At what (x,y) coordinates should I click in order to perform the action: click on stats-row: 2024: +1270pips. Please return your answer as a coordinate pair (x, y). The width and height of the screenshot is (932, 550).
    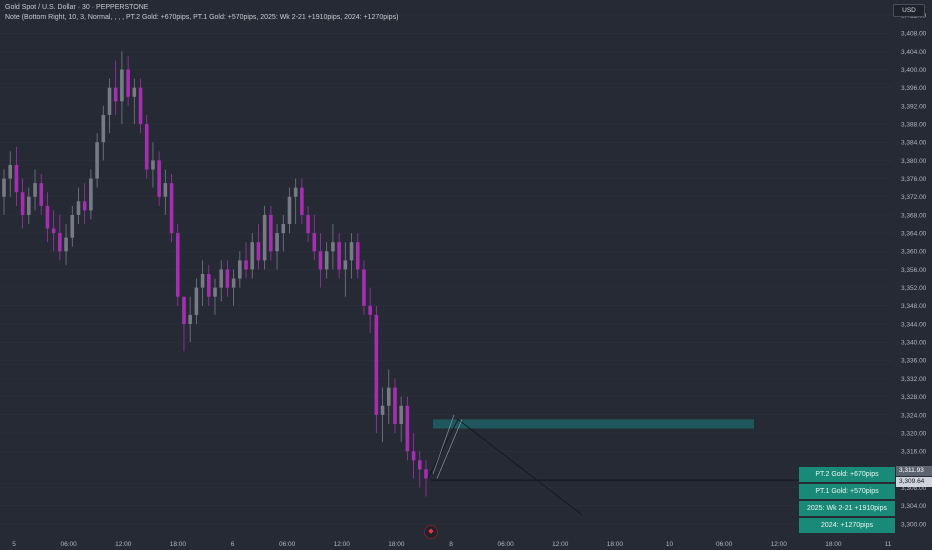
    Looking at the image, I should click on (847, 525).